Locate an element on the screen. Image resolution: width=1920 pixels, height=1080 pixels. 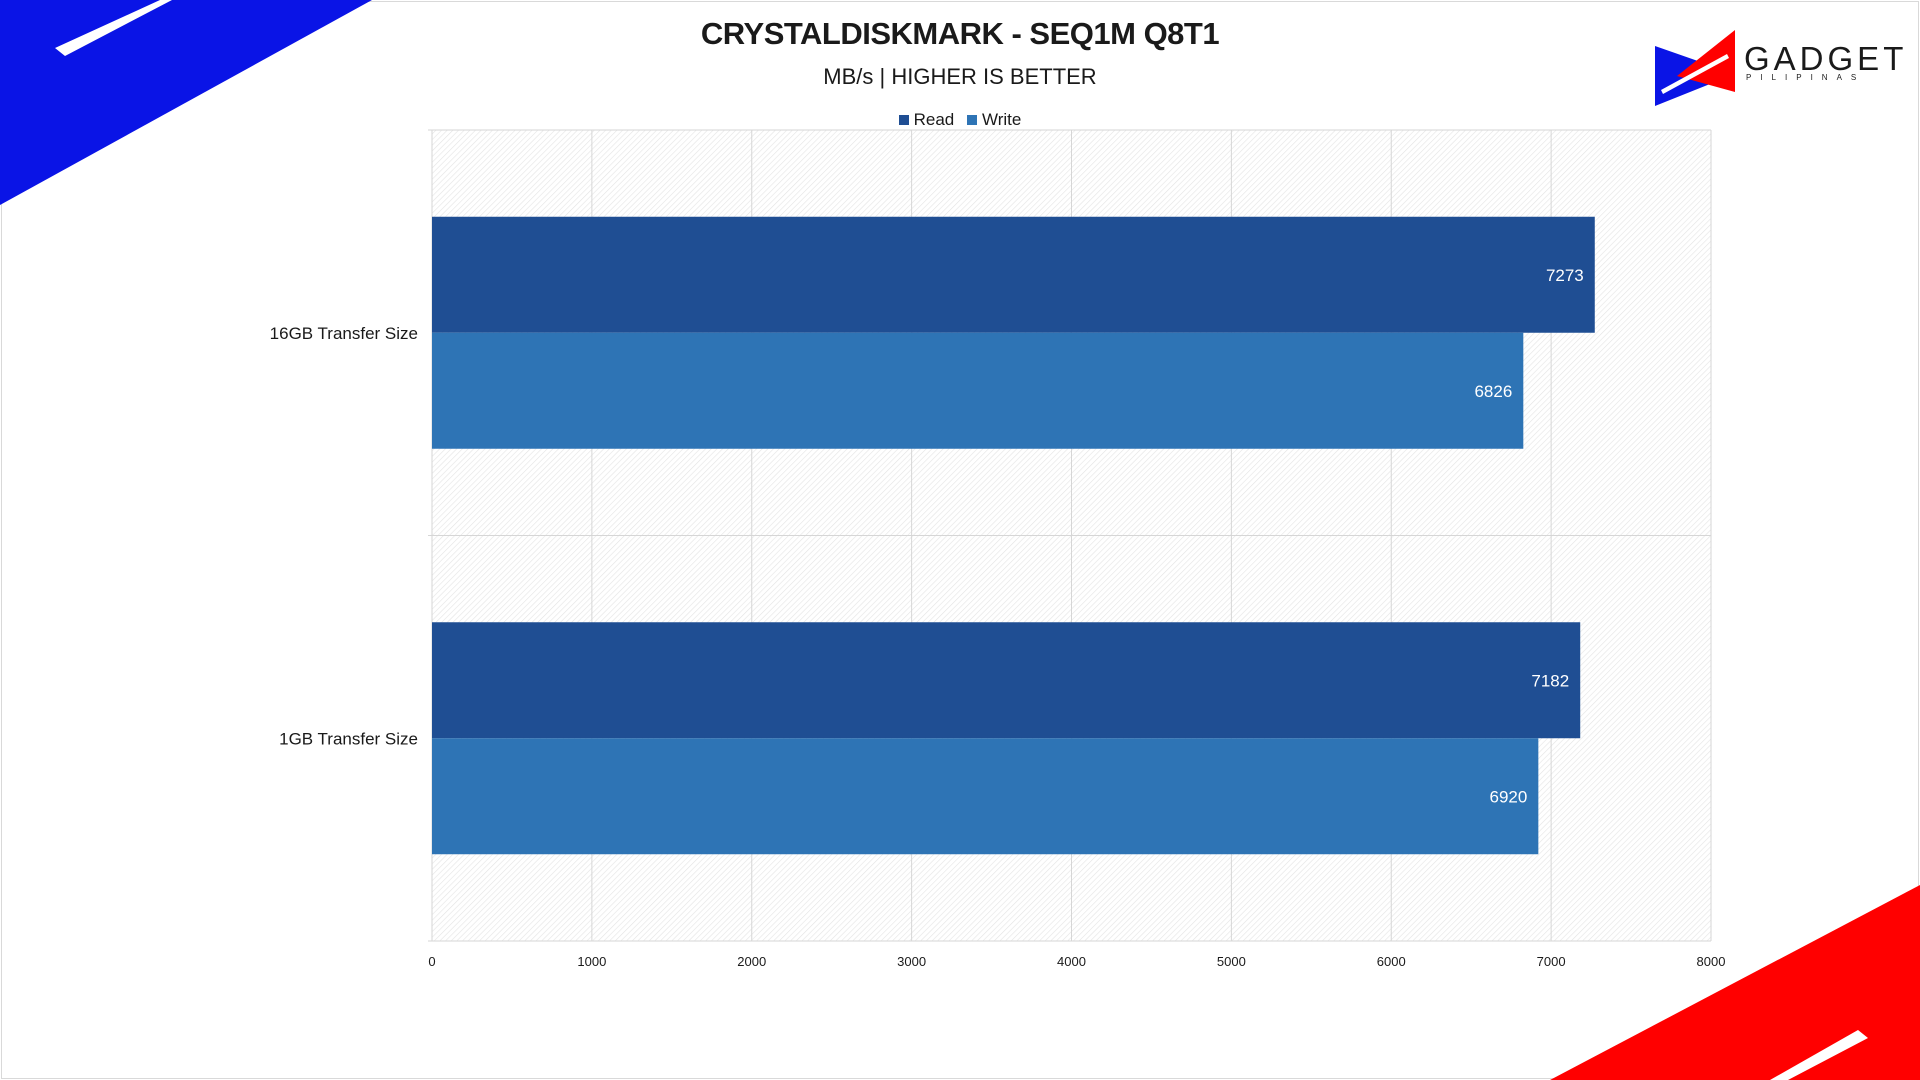
x-tick-label-2: 2000 is located at coordinates (751, 961).